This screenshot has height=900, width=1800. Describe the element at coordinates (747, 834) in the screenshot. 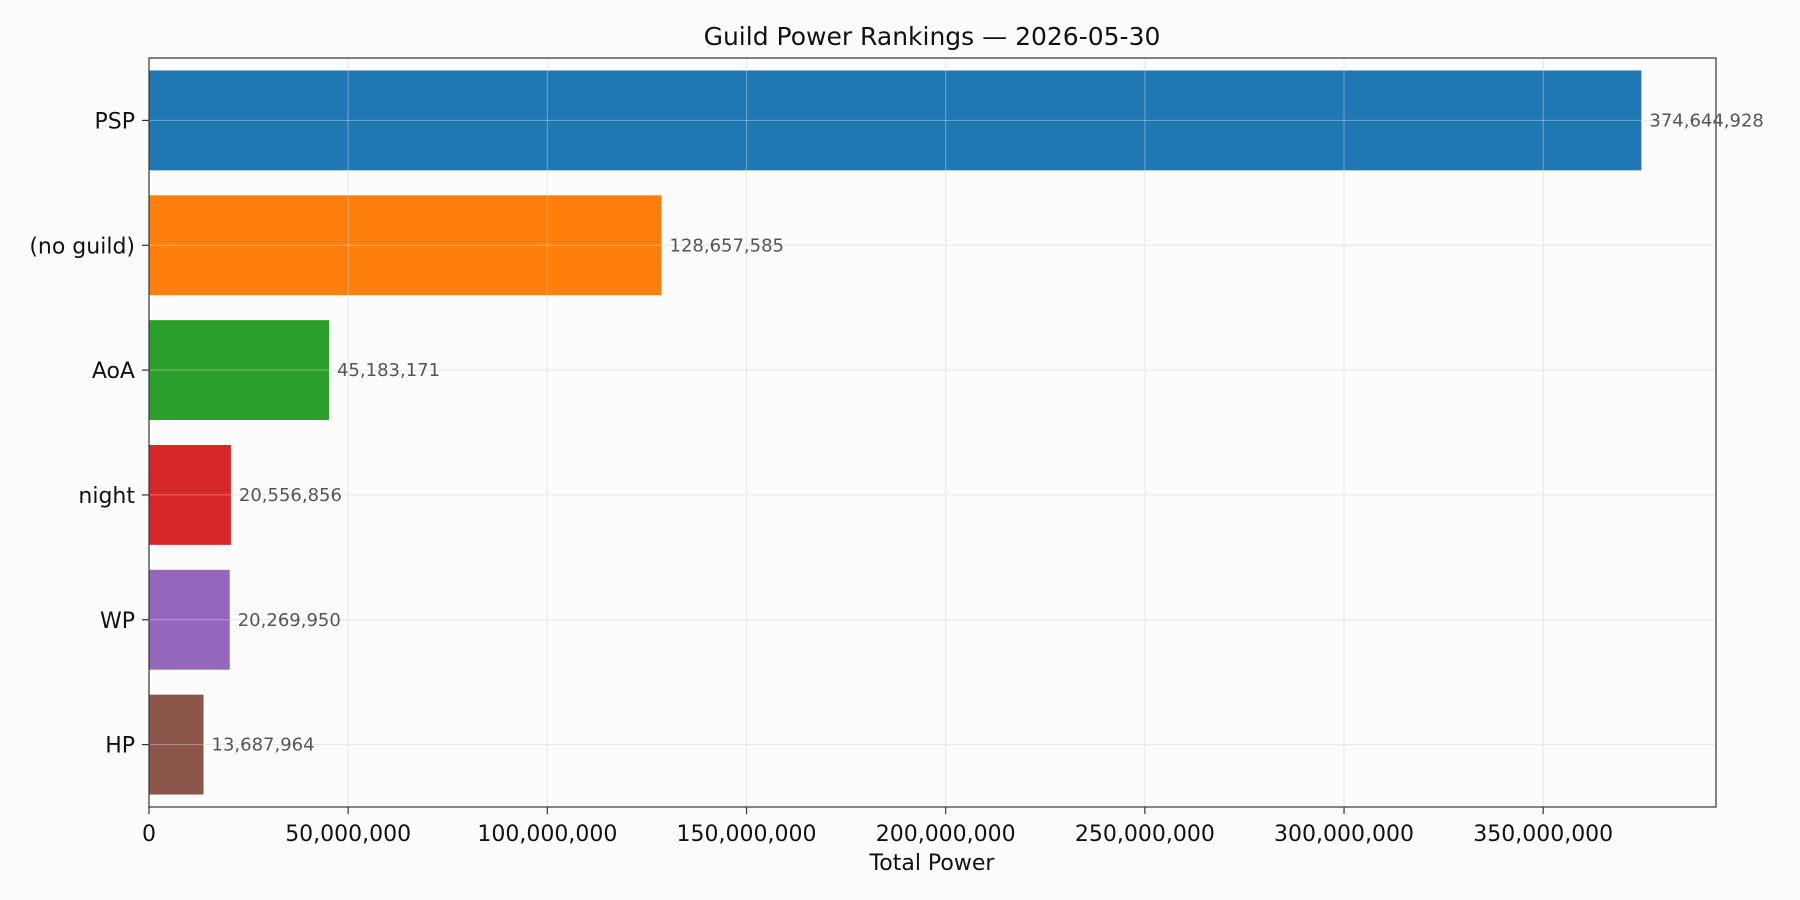

I see `x-tick-label: 150,000,000` at that location.